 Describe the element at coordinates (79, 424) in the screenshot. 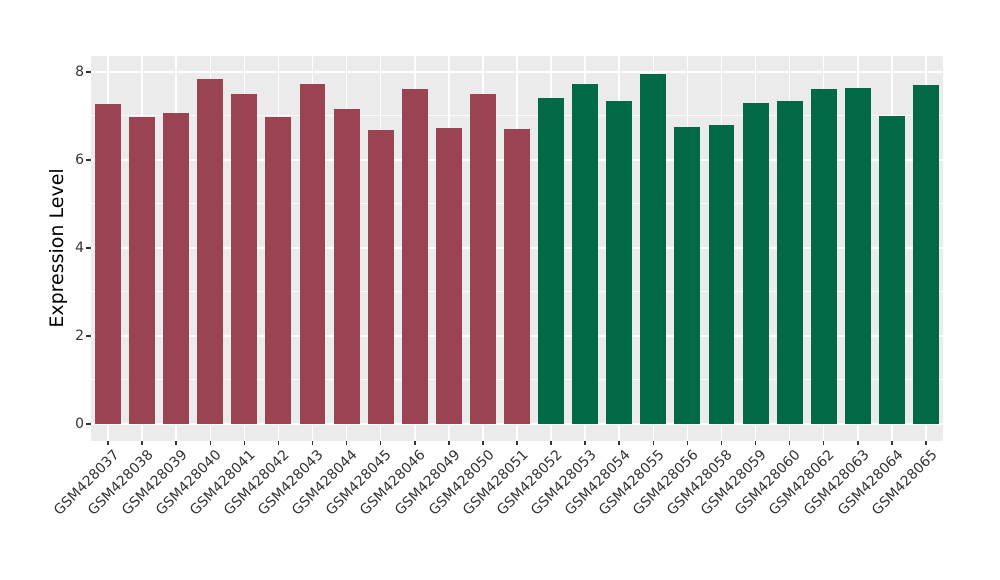

I see `y-tick-label-0: 0` at that location.